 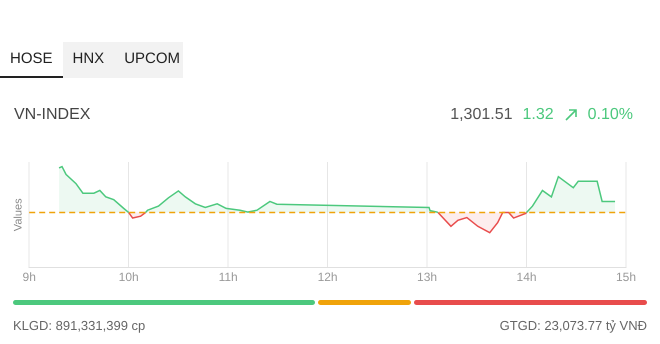 What do you see at coordinates (29, 277) in the screenshot?
I see `x-tick-label: 9h` at bounding box center [29, 277].